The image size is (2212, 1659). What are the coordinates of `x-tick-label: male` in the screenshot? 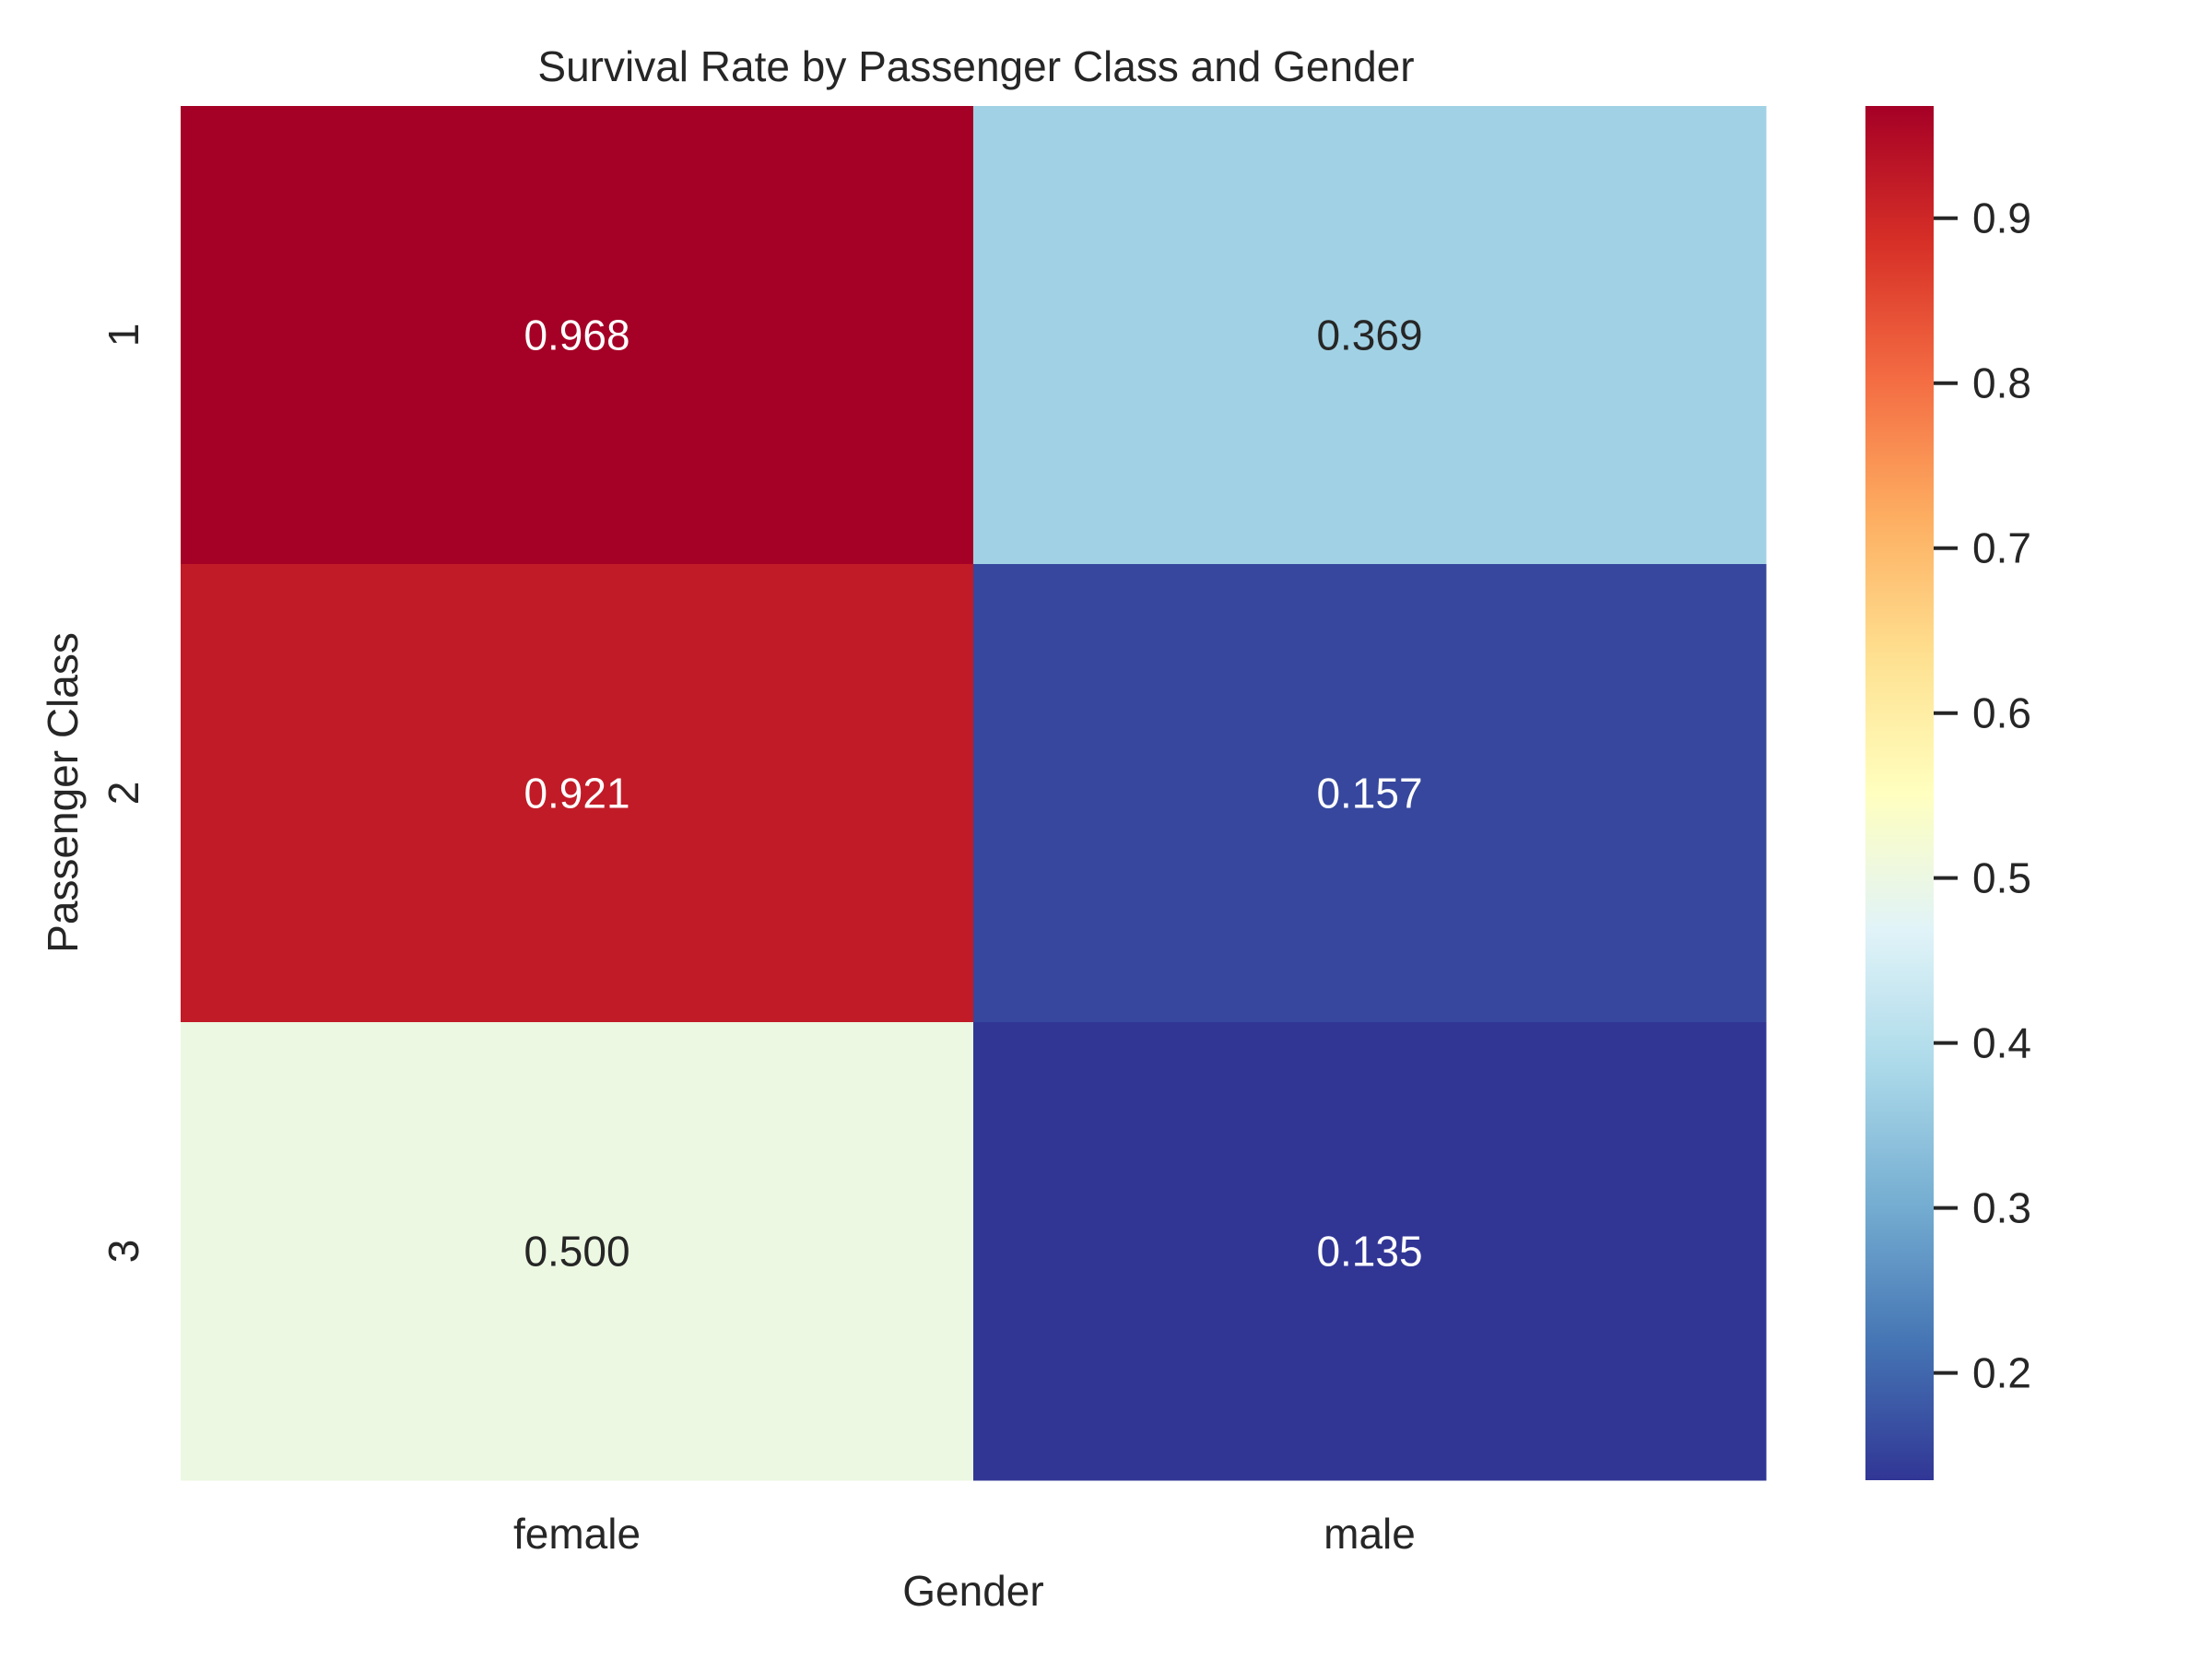 It's located at (1370, 1534).